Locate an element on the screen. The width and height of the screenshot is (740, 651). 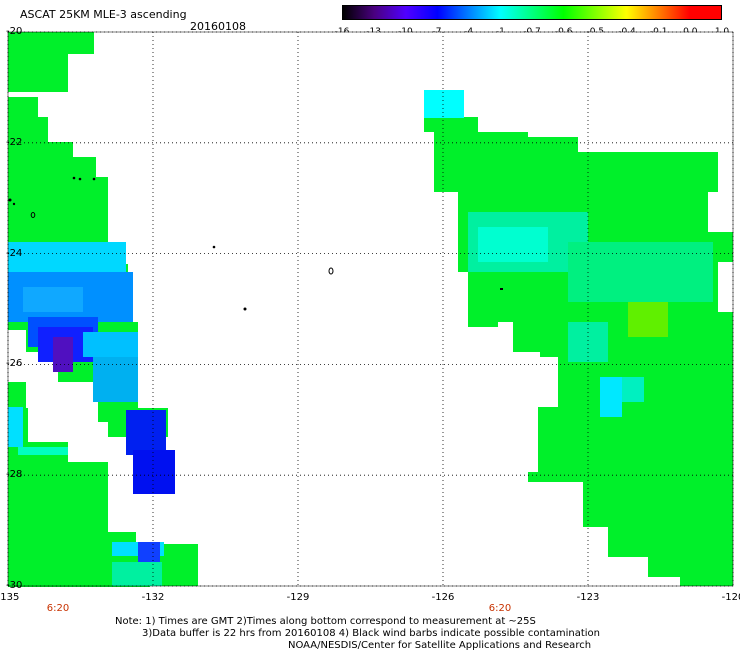
left-swath-low is located at coordinates (91, 414).